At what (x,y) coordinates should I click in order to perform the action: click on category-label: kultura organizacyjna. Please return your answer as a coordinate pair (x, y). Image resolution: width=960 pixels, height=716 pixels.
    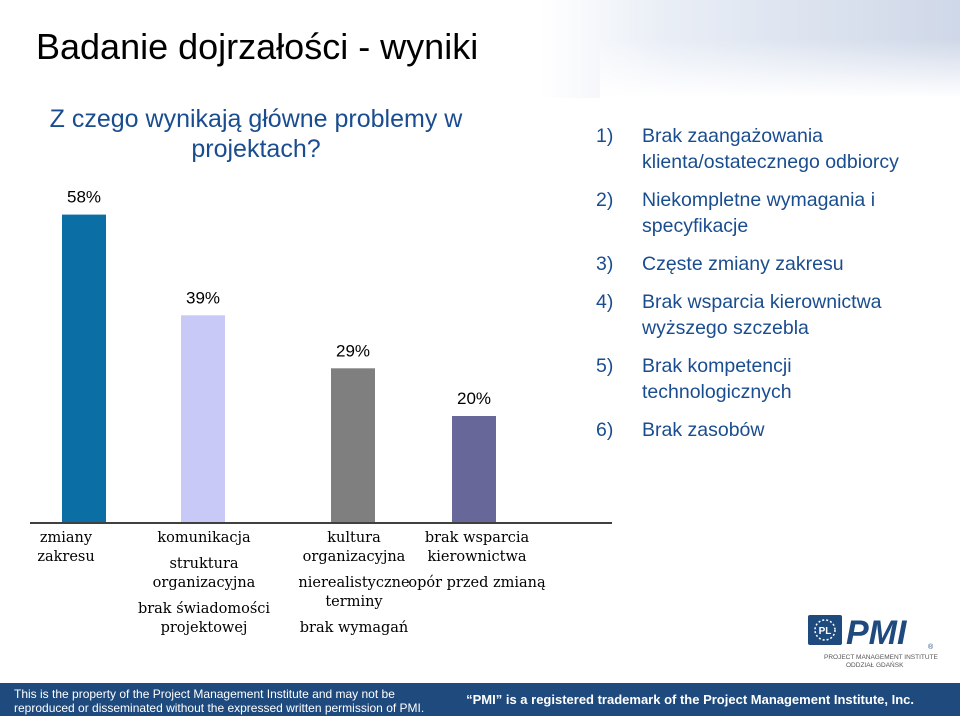
    Looking at the image, I should click on (354, 547).